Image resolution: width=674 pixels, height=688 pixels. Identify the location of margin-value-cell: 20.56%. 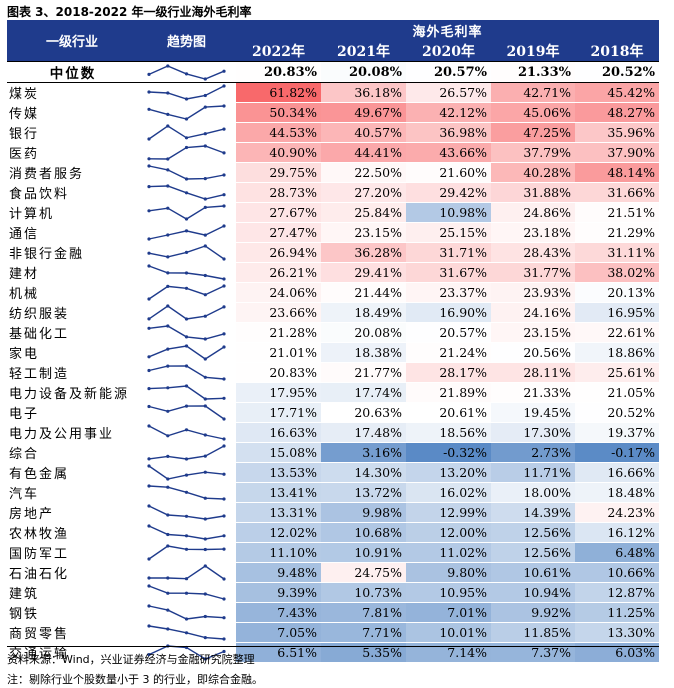
(533, 352).